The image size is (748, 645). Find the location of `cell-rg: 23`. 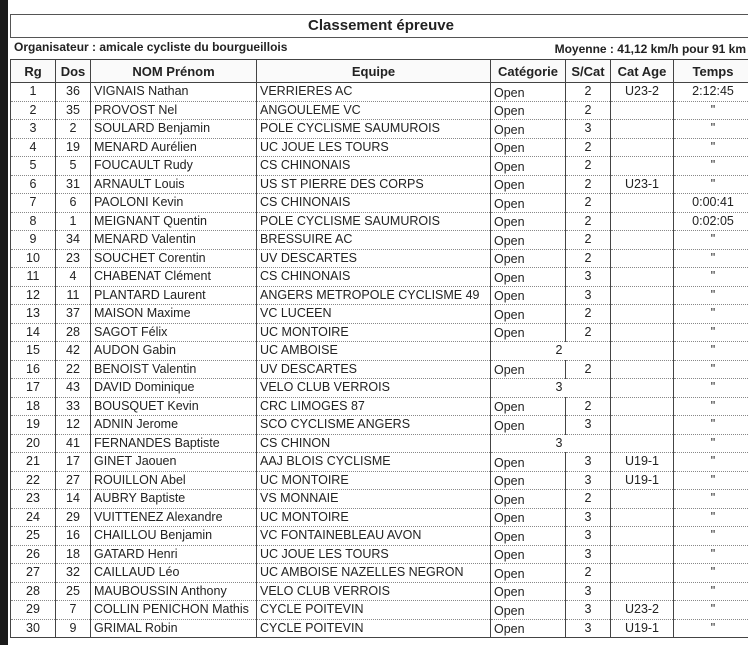

cell-rg: 23 is located at coordinates (33, 499).